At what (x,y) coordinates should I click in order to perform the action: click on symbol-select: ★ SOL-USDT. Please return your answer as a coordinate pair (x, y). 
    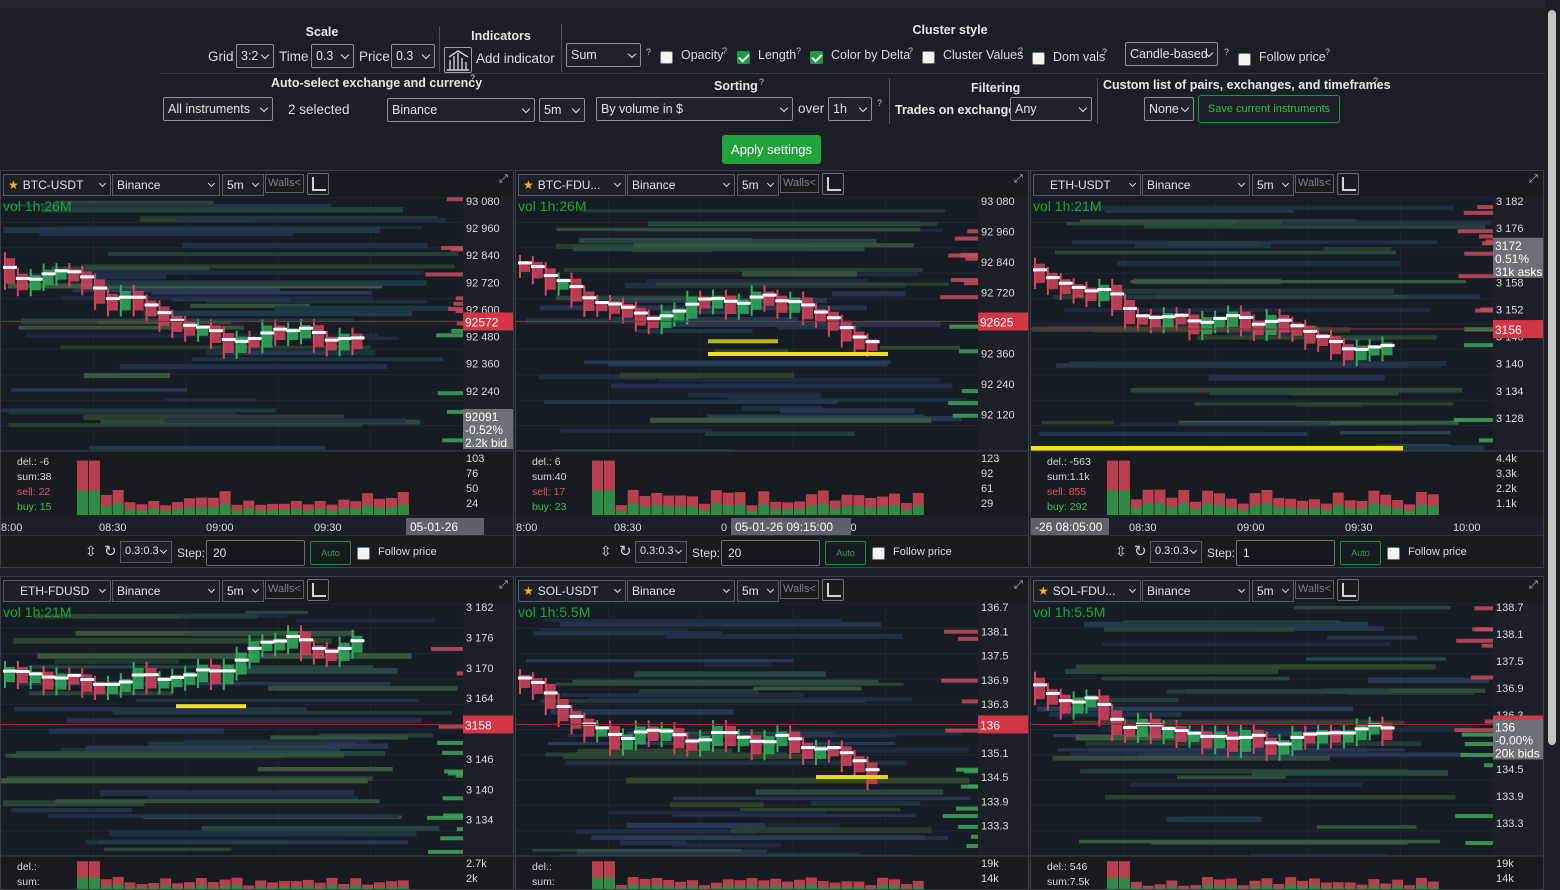
    Looking at the image, I should click on (572, 591).